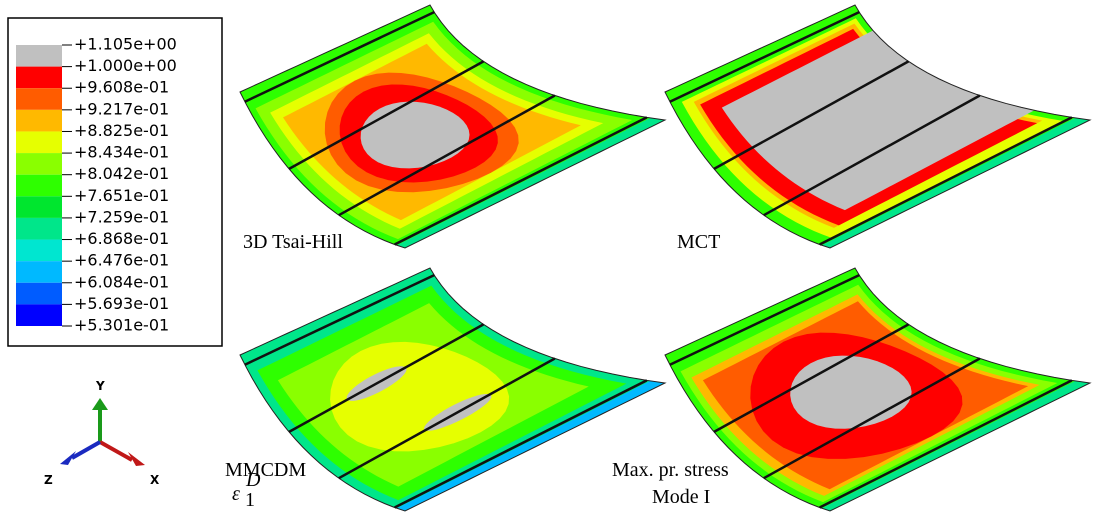 This screenshot has height=513, width=1095. I want to click on superscript: D, so click(253, 480).